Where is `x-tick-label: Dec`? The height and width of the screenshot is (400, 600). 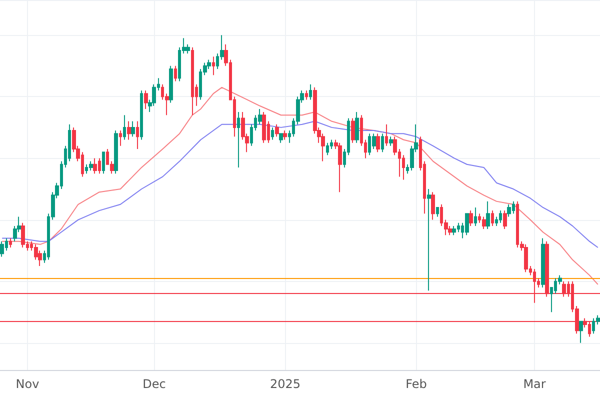
x-tick-label: Dec is located at coordinates (154, 384).